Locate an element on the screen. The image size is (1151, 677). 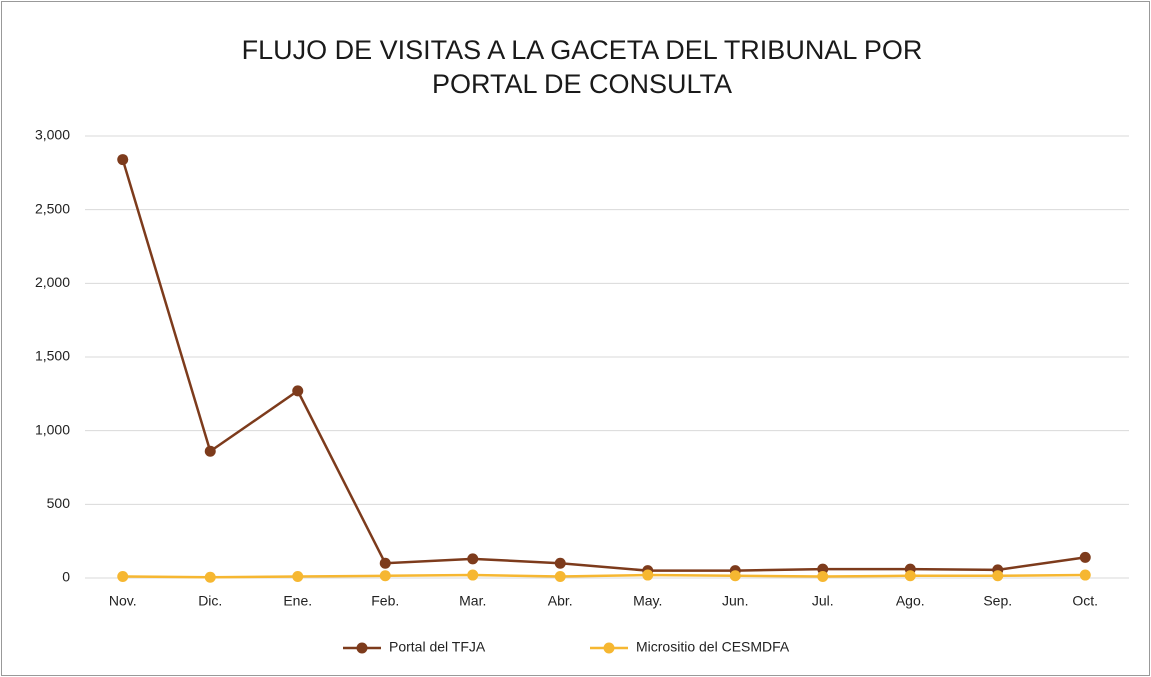
y-tick-label: 2,500 is located at coordinates (52, 208).